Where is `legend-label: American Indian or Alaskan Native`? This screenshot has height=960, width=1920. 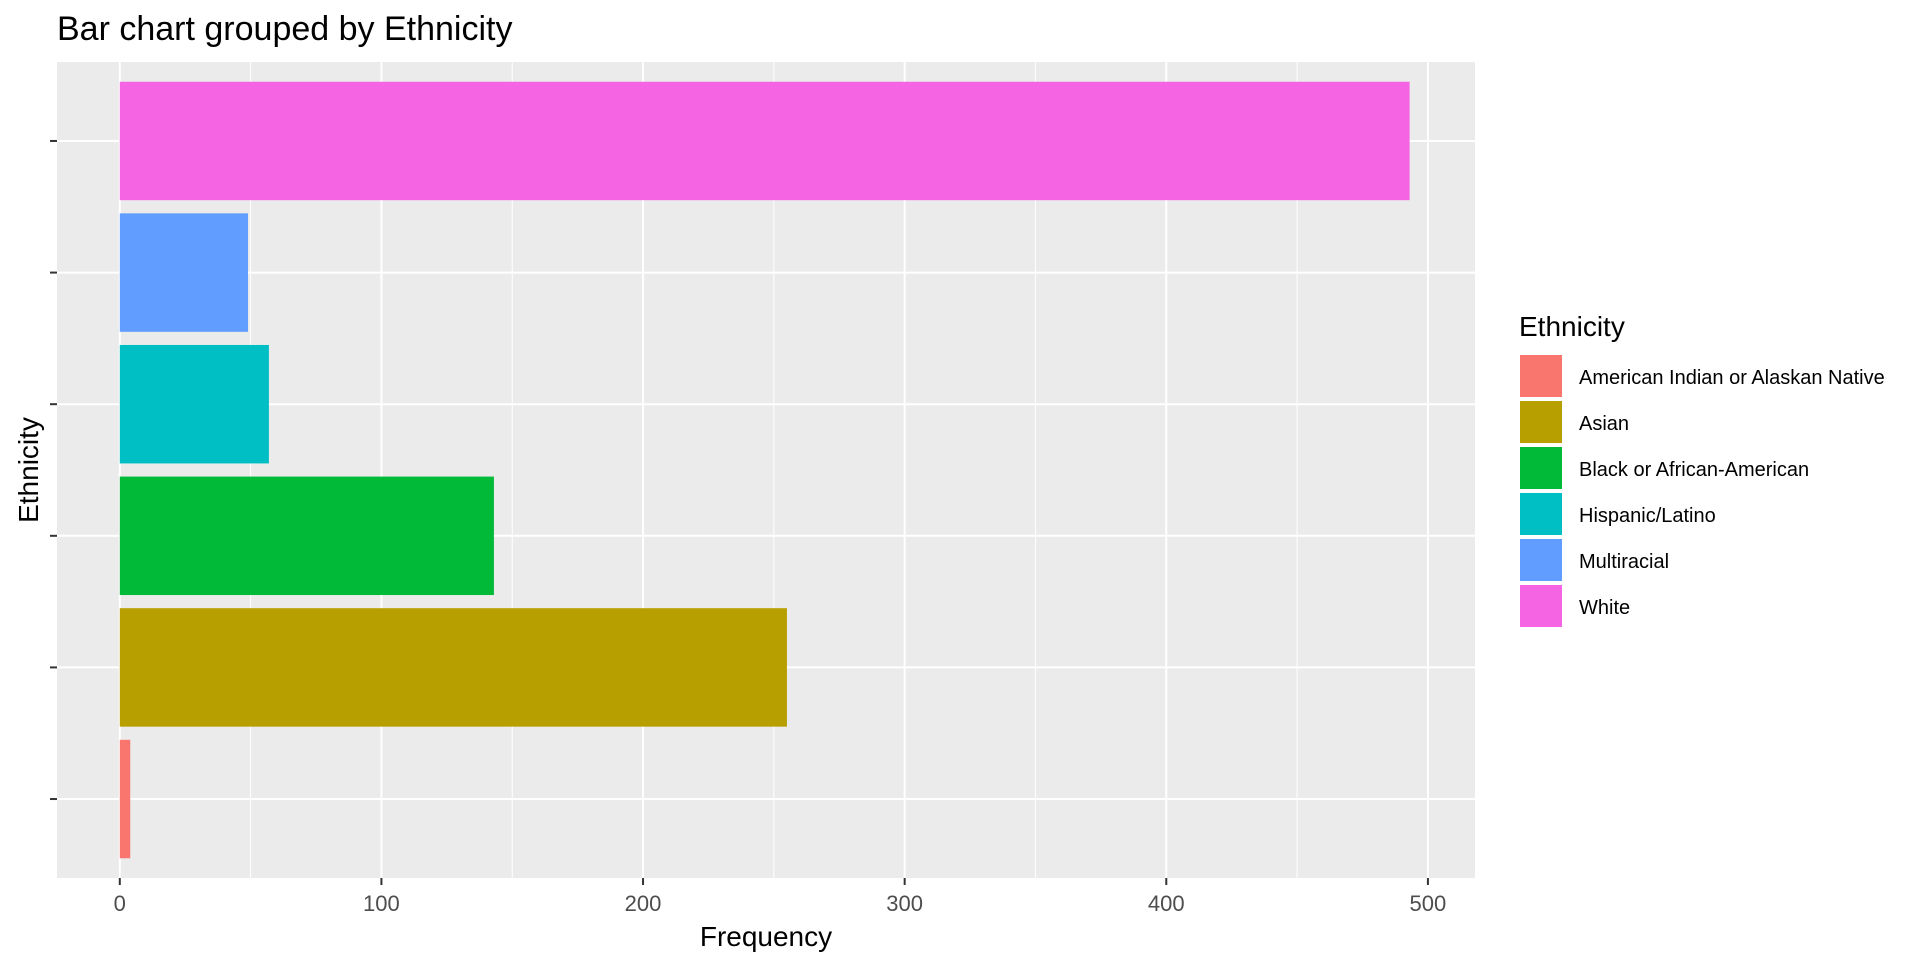 legend-label: American Indian or Alaskan Native is located at coordinates (1732, 378).